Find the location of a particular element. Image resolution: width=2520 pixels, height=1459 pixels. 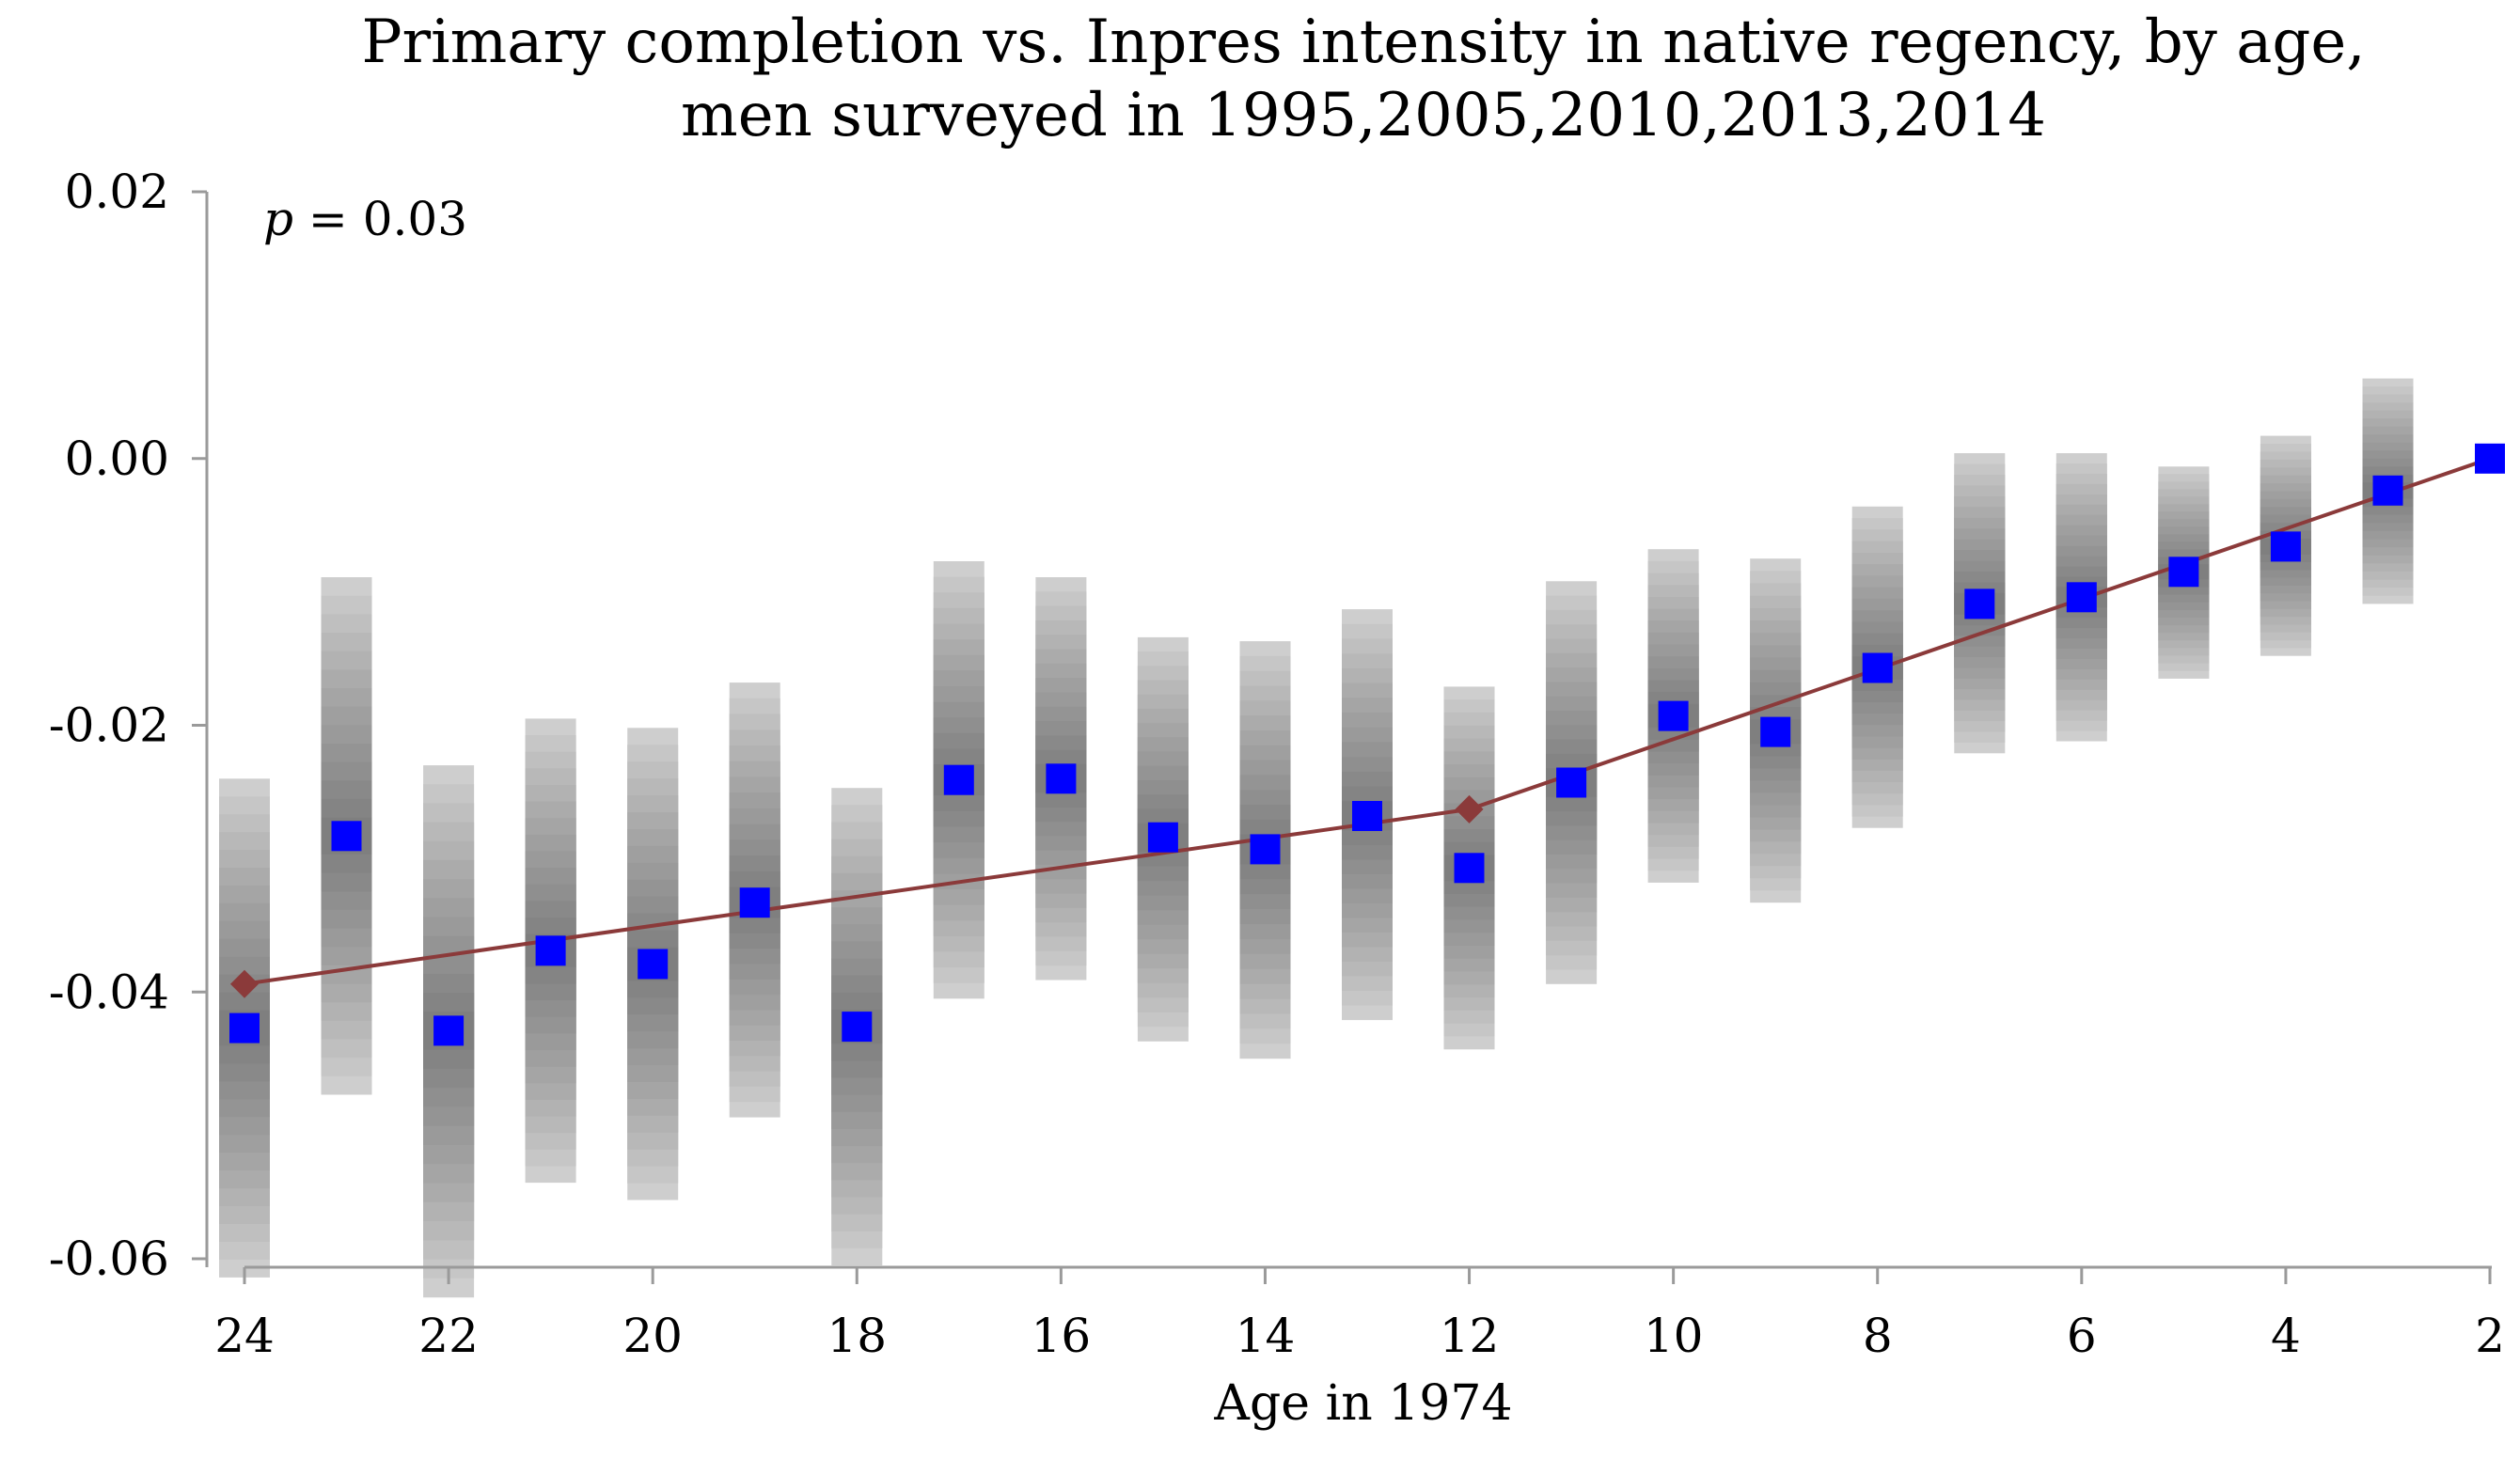

x-tick-label: 4 is located at coordinates (2286, 1336).